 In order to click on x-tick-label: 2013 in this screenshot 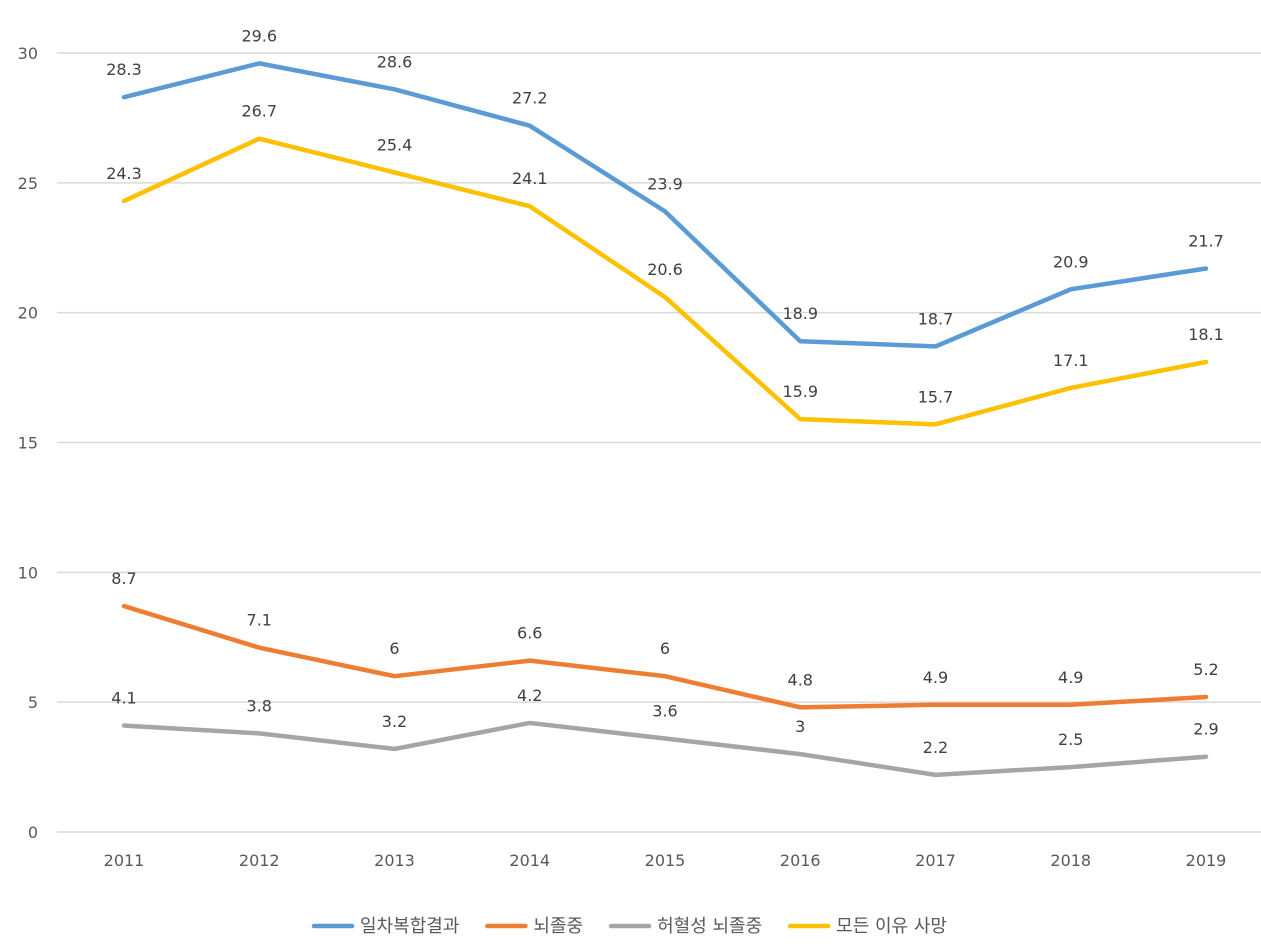, I will do `click(394, 860)`.